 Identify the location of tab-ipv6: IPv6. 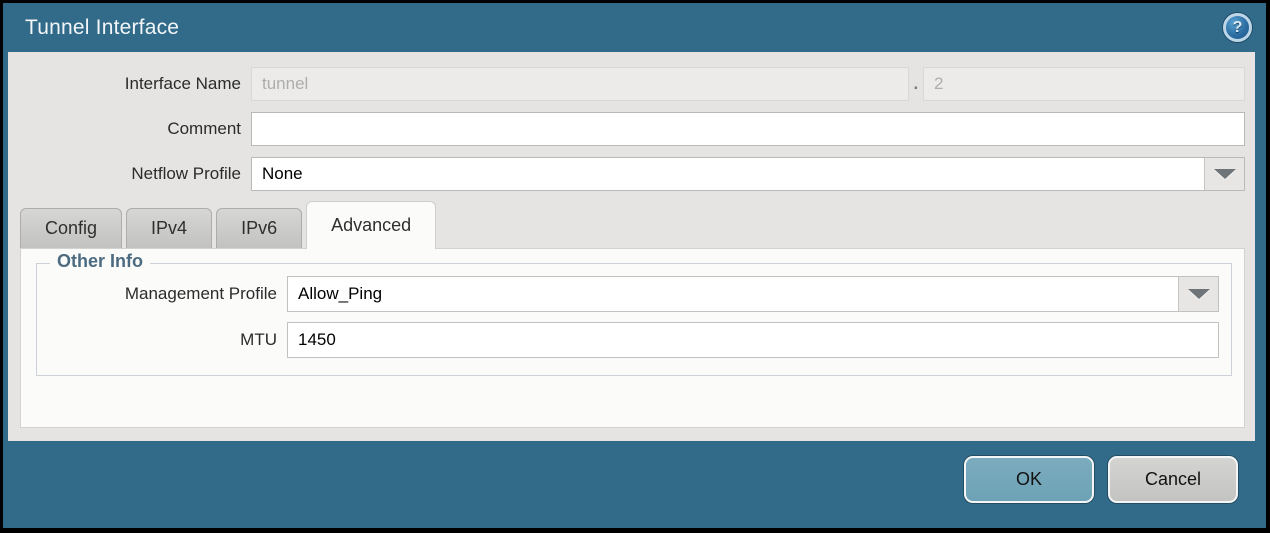
(259, 228).